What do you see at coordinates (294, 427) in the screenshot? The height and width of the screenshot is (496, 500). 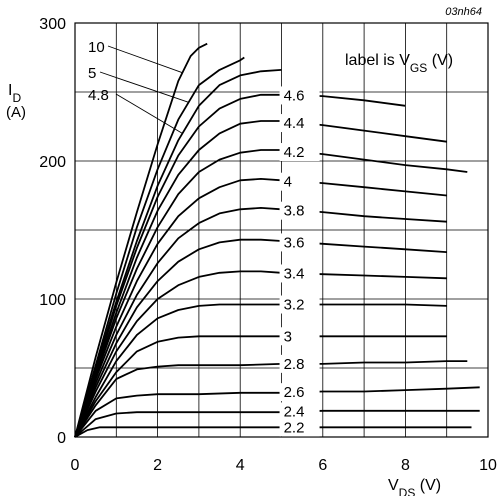 I see `curve-label: 2.2` at bounding box center [294, 427].